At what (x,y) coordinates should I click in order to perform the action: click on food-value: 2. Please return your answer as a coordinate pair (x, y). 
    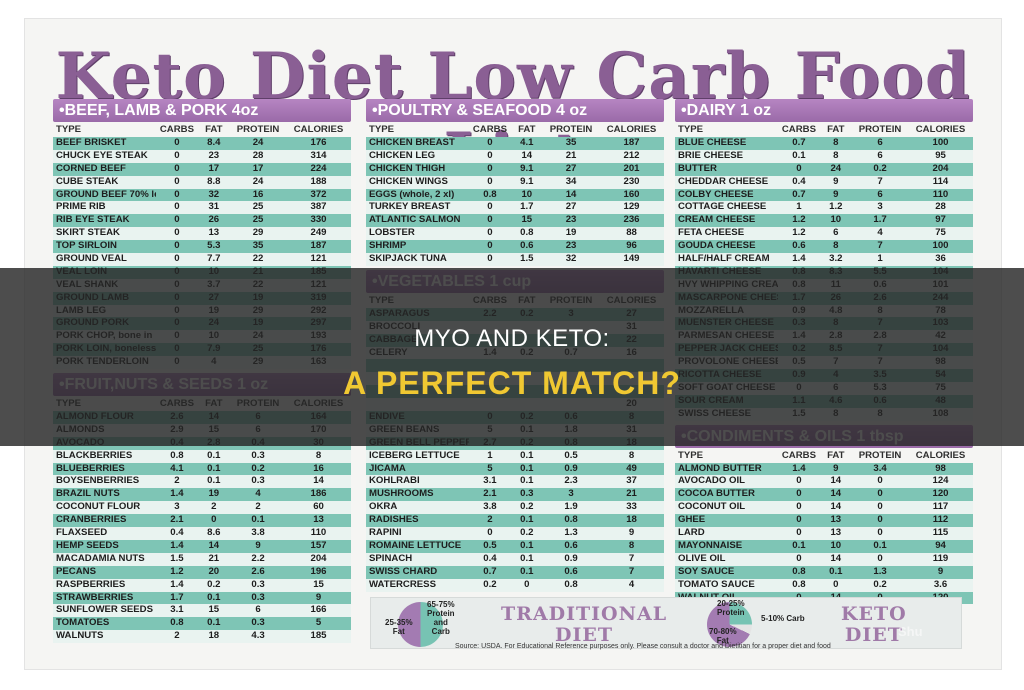
    Looking at the image, I should click on (214, 507).